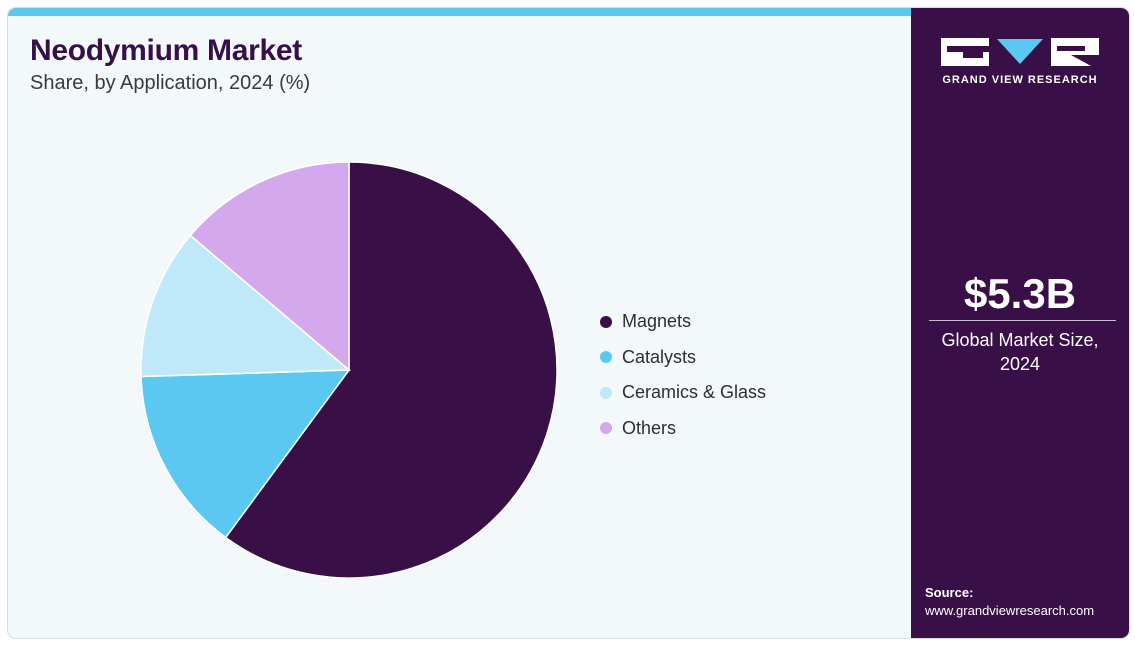 This screenshot has width=1135, height=648. I want to click on market-size-value: $5.3B, so click(1020, 293).